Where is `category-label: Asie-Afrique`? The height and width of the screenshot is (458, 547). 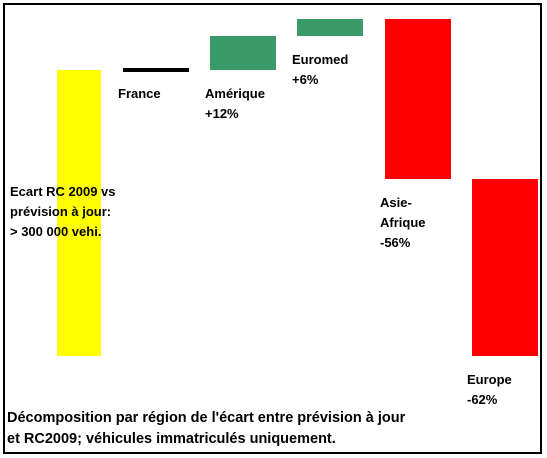
category-label: Asie-Afrique is located at coordinates (403, 212).